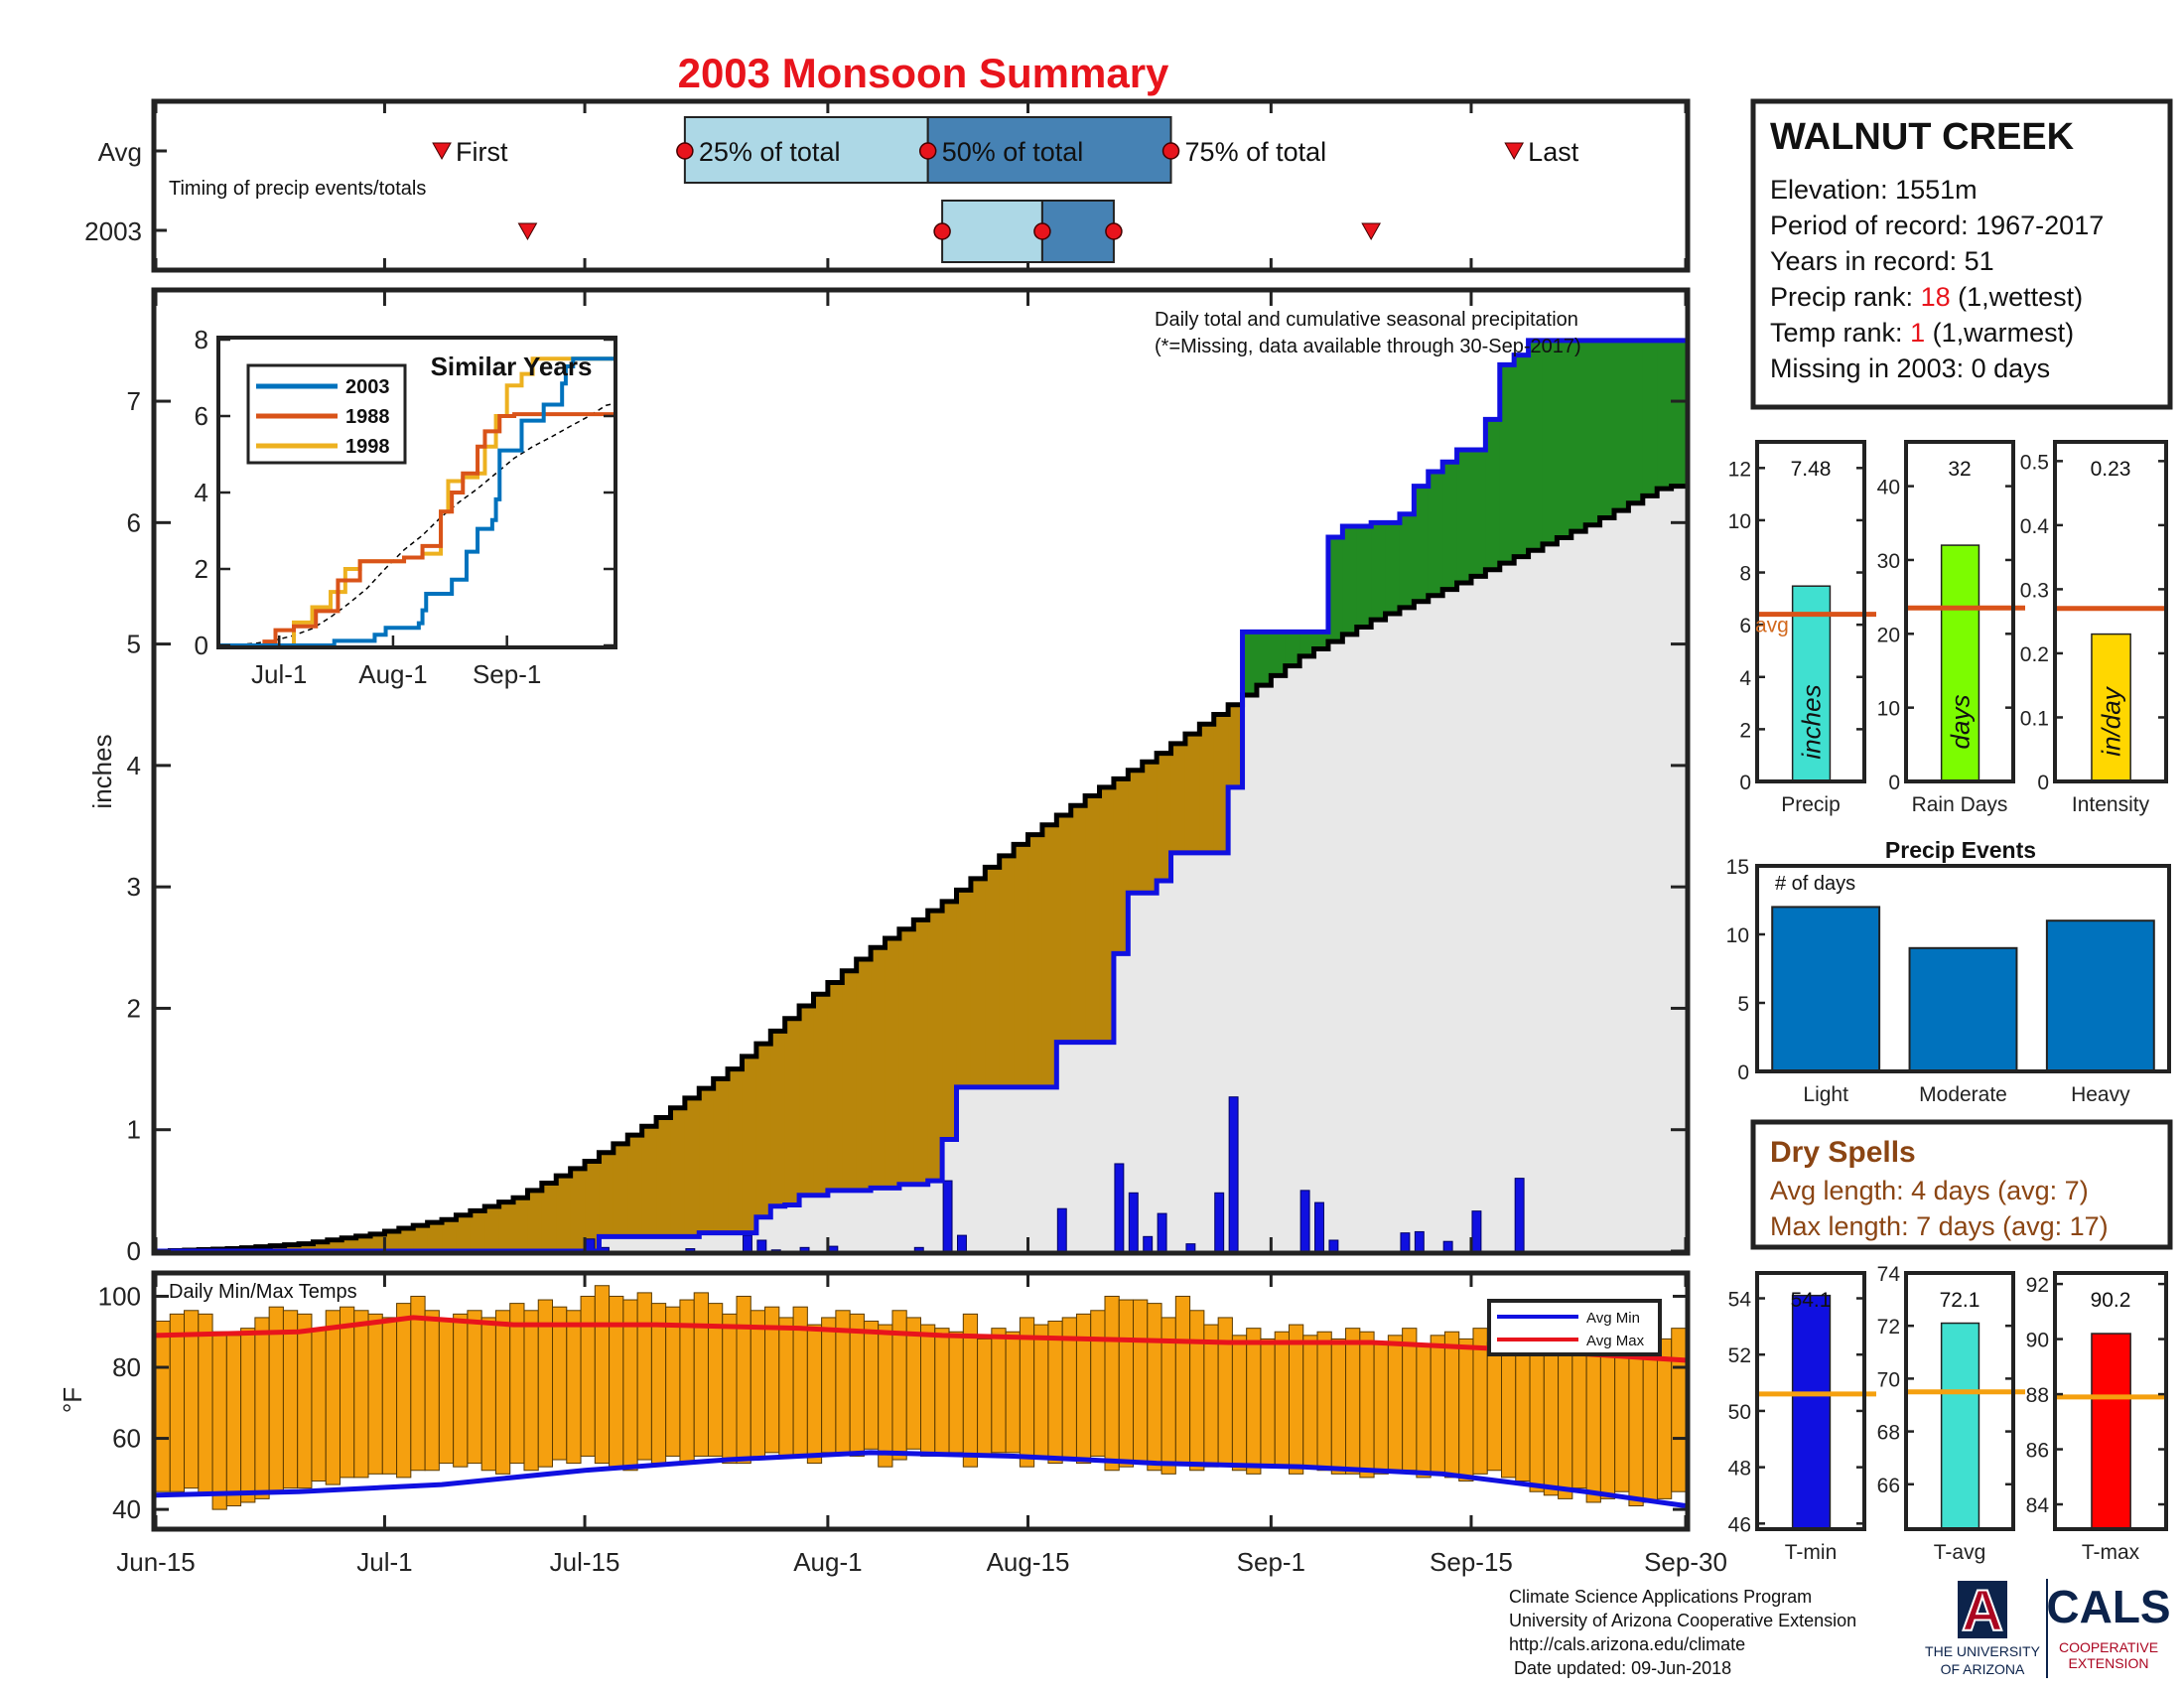 This screenshot has width=2184, height=1693. I want to click on summary-unit-label: in/day, so click(2111, 720).